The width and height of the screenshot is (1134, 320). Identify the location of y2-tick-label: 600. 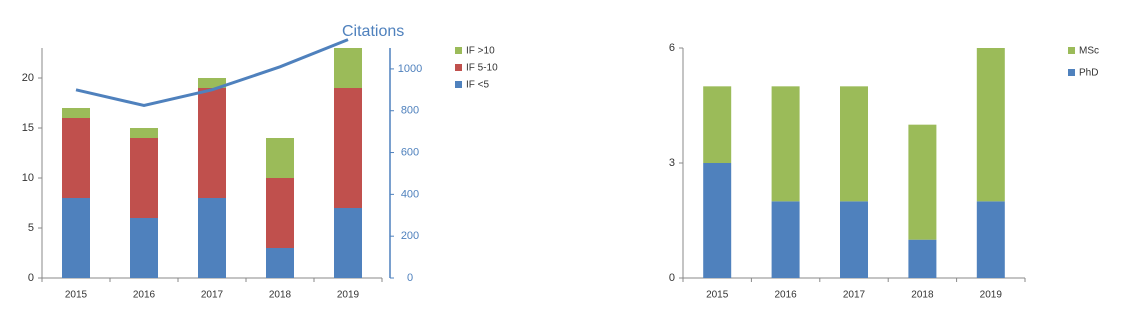
(410, 152).